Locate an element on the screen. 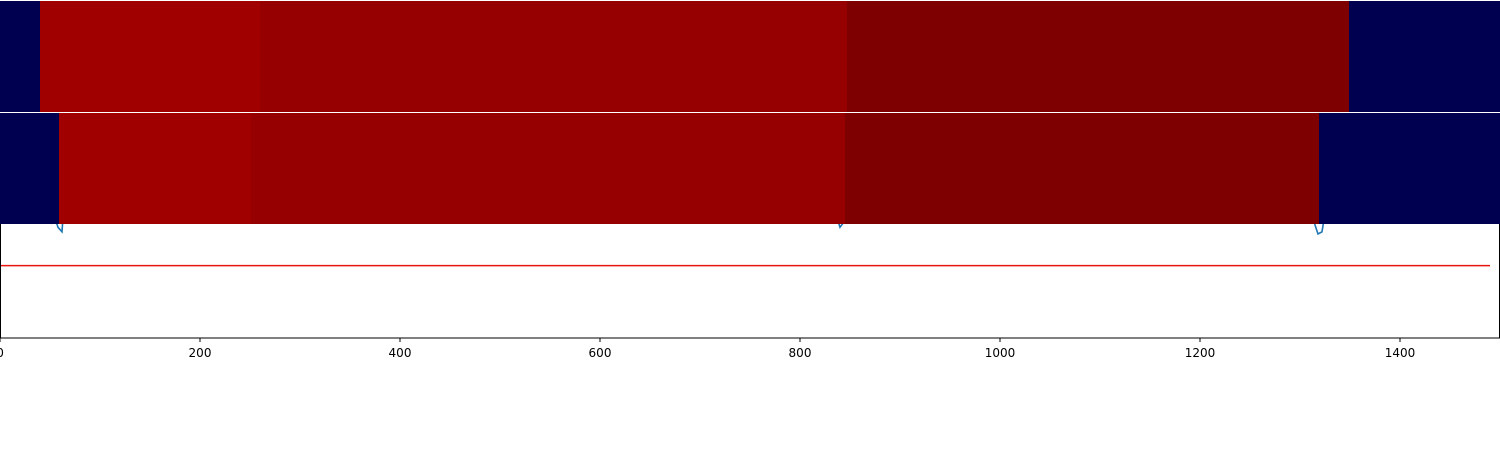 Image resolution: width=1500 pixels, height=450 pixels. x-tick-label: 0 is located at coordinates (2, 353).